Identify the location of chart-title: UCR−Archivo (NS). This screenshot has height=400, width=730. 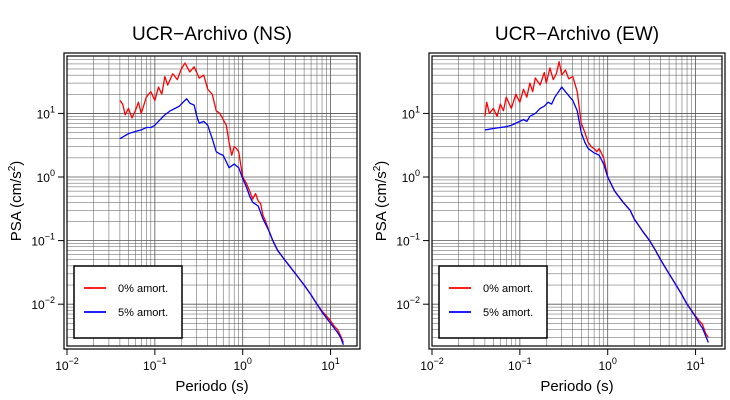
(212, 34).